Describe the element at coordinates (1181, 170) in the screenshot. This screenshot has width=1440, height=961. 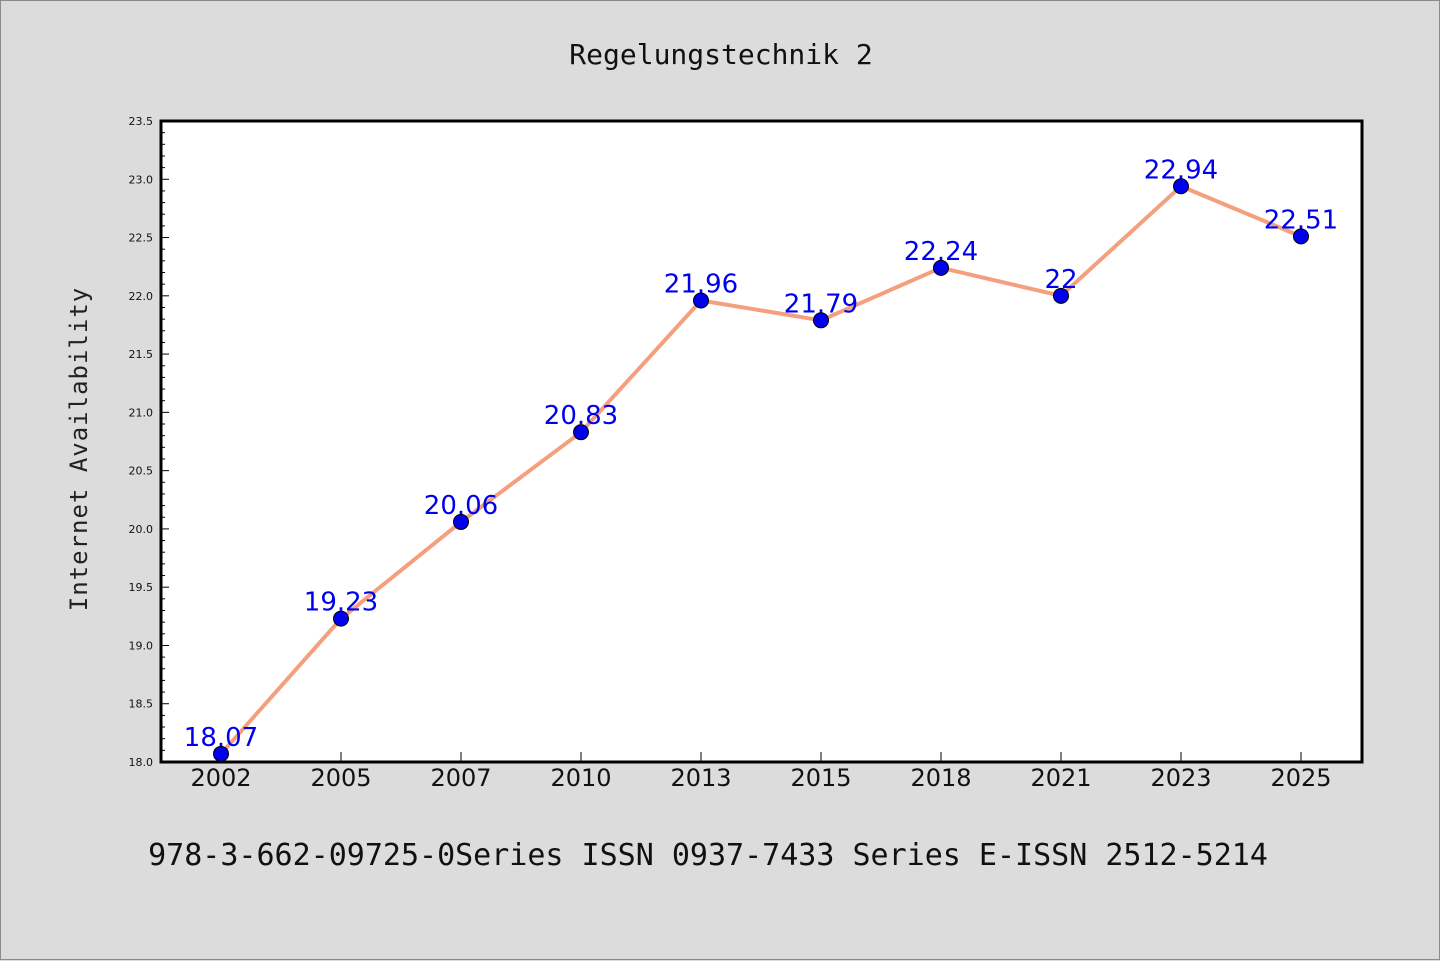
I see `data-label: 22.94` at that location.